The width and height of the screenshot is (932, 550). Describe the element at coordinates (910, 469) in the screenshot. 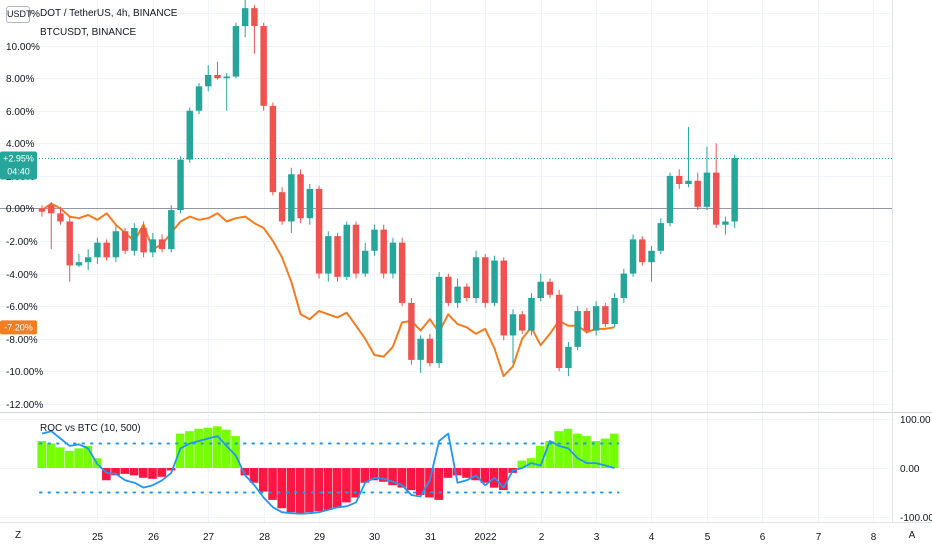

I see `indicator-tick-label: 0.00` at that location.